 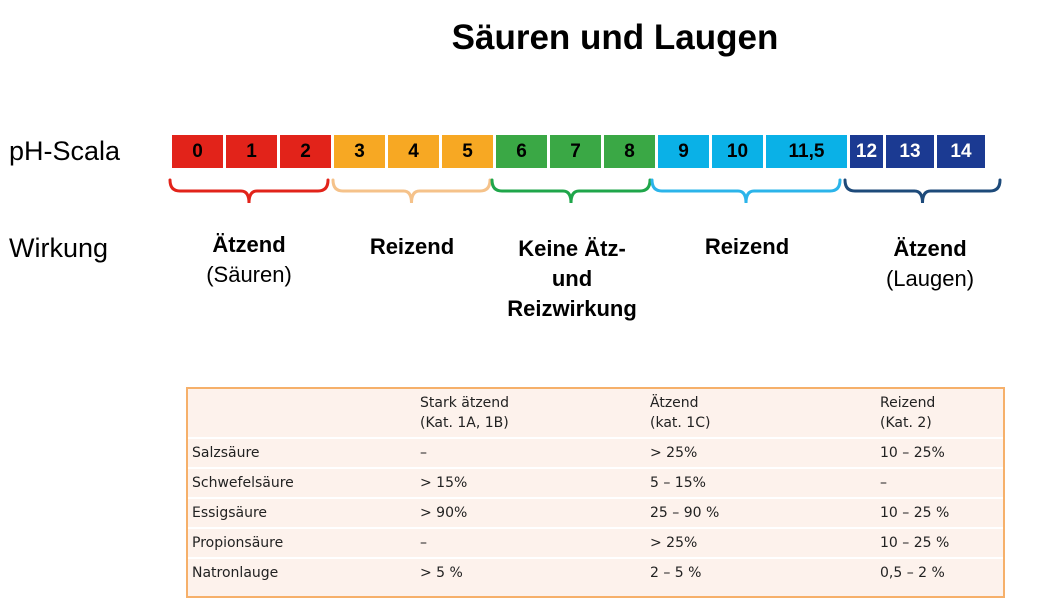 I want to click on substance-cell: Salzsäure, so click(x=302, y=452).